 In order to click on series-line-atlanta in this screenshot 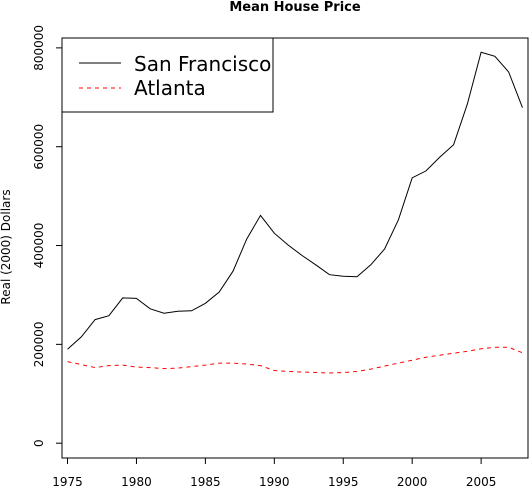, I will do `click(295, 360)`.